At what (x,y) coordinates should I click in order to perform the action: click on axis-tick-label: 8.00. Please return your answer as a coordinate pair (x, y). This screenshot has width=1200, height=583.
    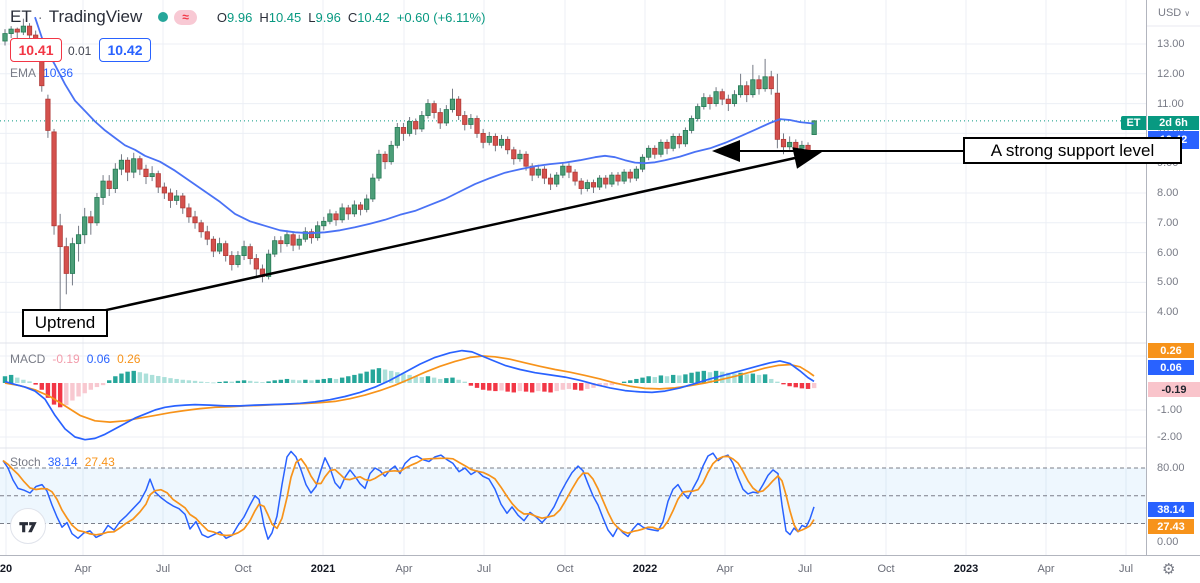
    Looking at the image, I should click on (1168, 193).